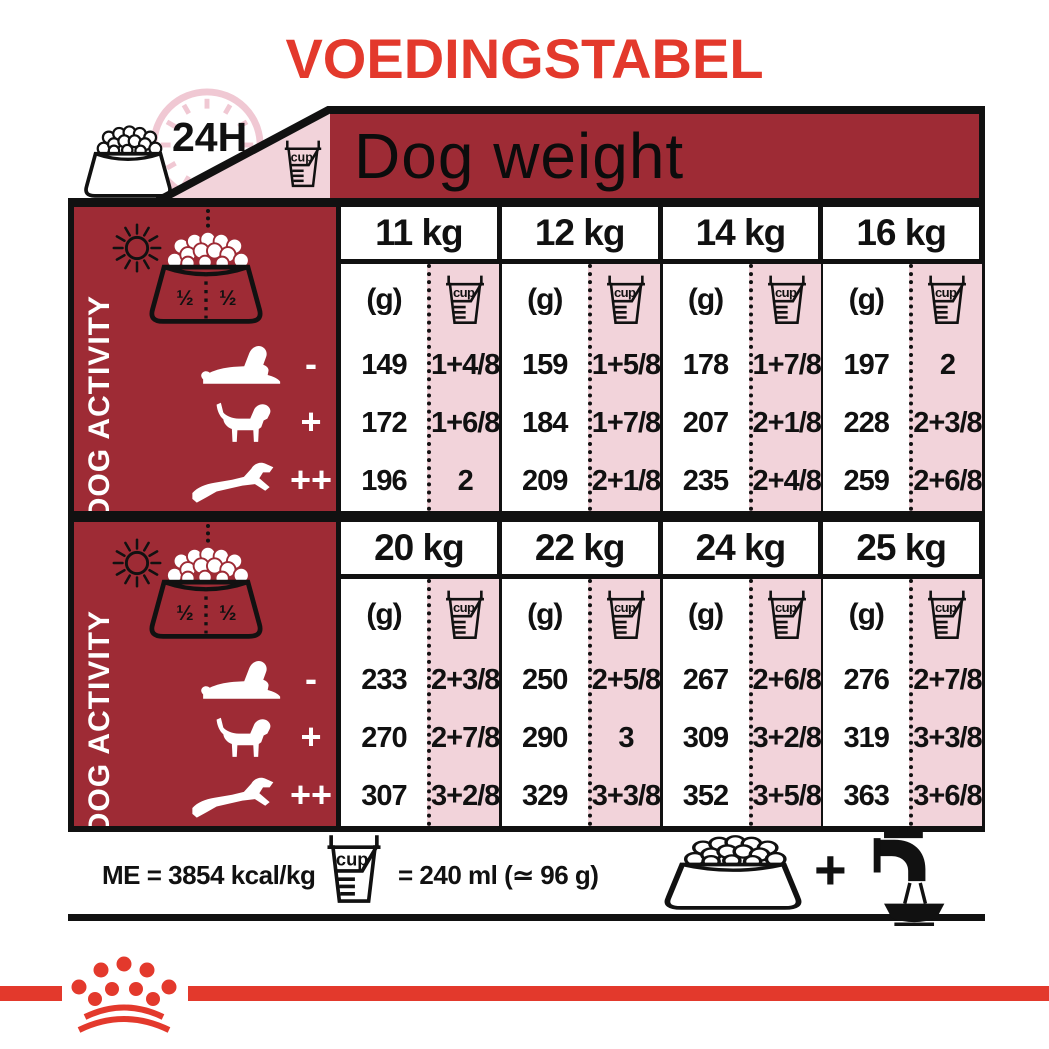  I want to click on weight-column-25kg: 25 kg (g) 276 319 363 cup 2+7/8 3+3/8, so click(903, 674).